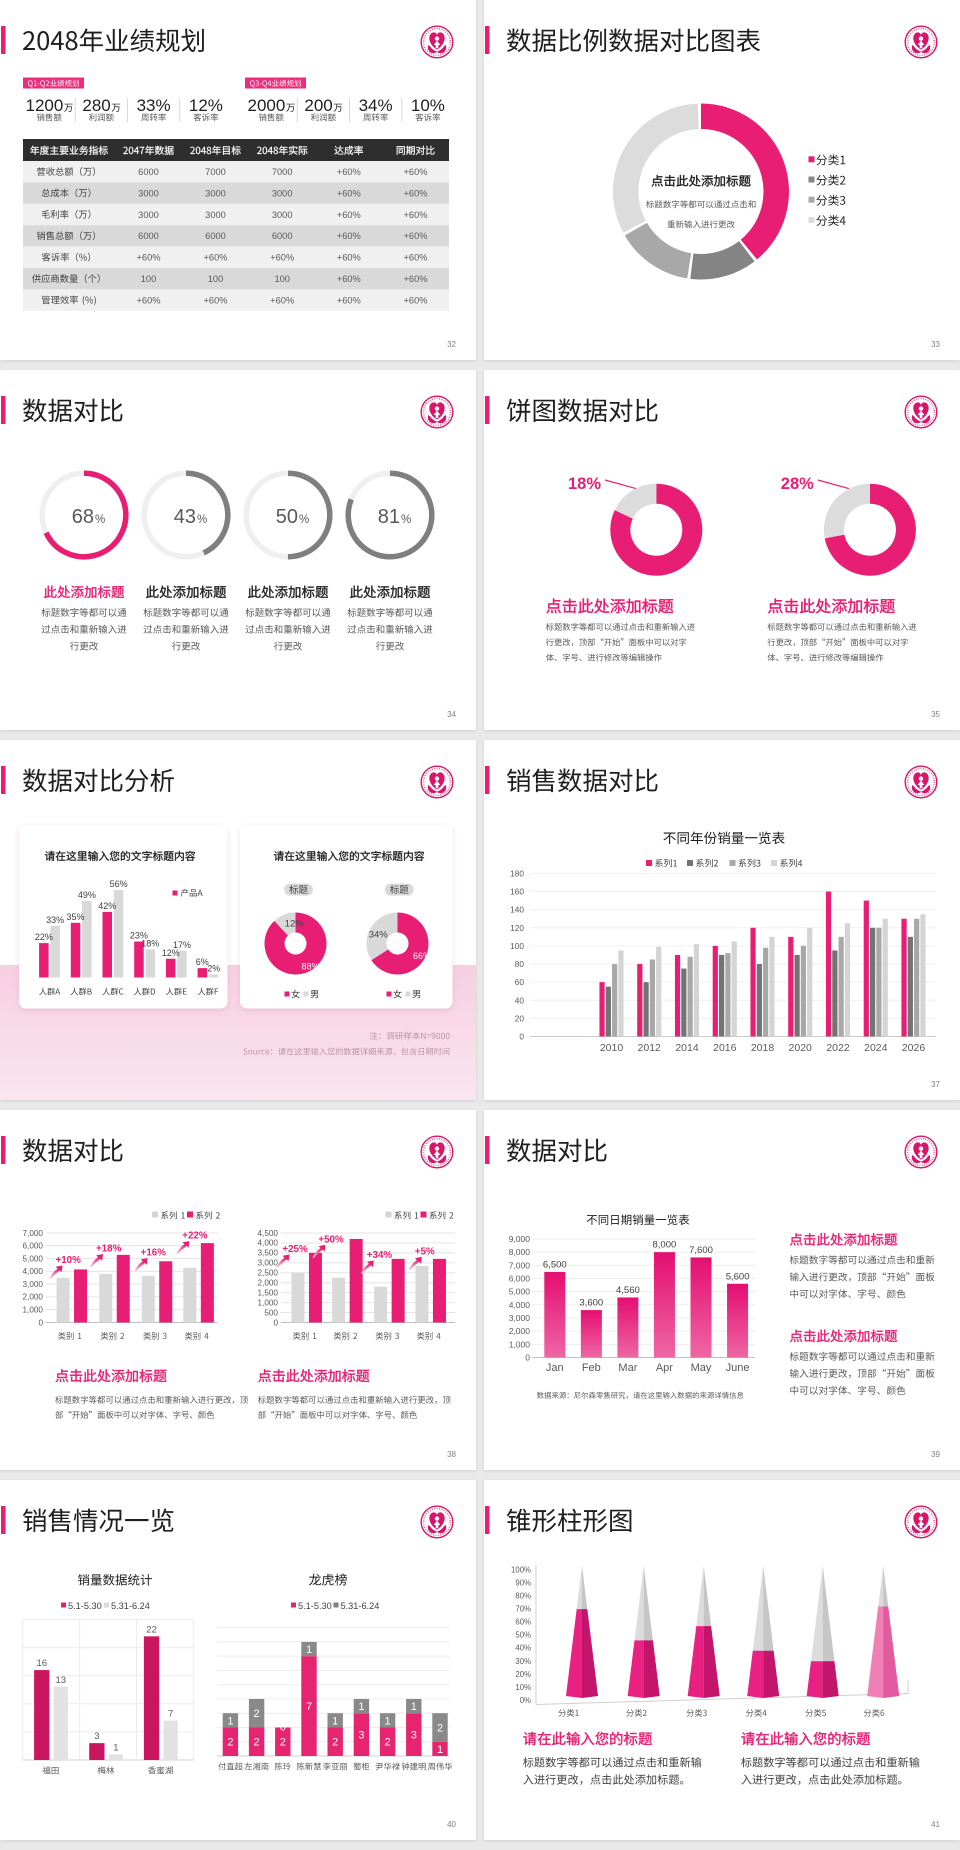 The image size is (960, 1850). What do you see at coordinates (876, 1048) in the screenshot?
I see `svg-text: 2024` at bounding box center [876, 1048].